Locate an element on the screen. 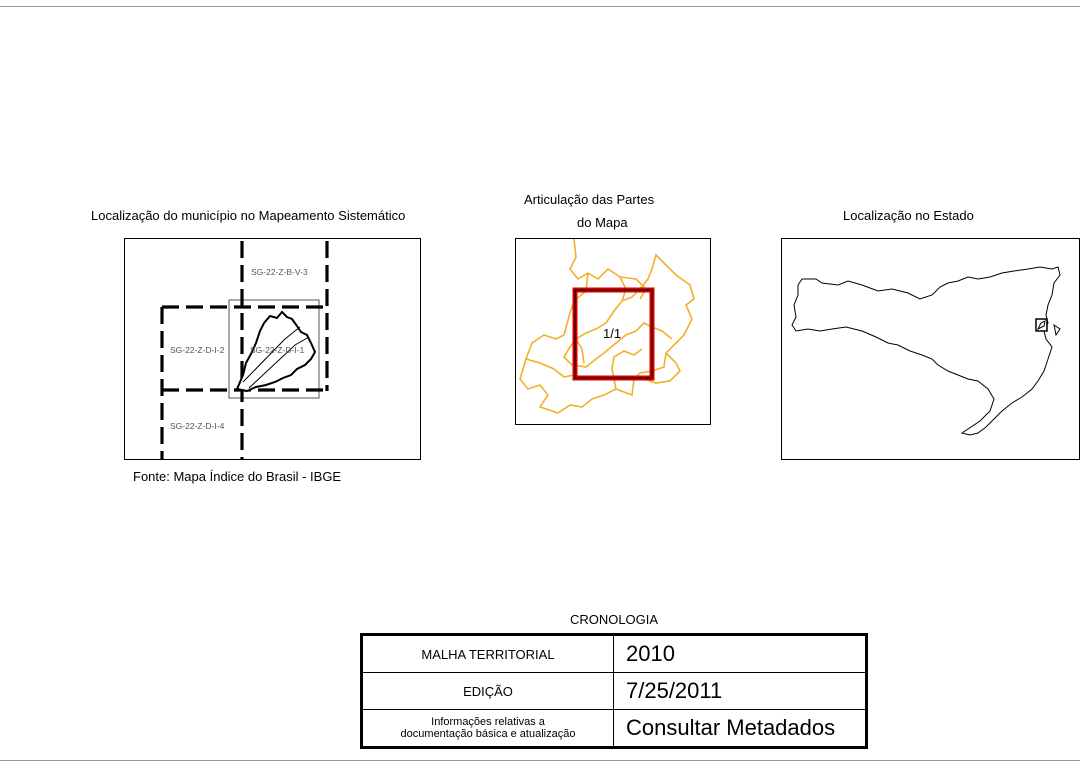 This screenshot has width=1080, height=764. systematic-map-source: Fonte: Mapa Índice do Brasil - IBGE is located at coordinates (237, 476).